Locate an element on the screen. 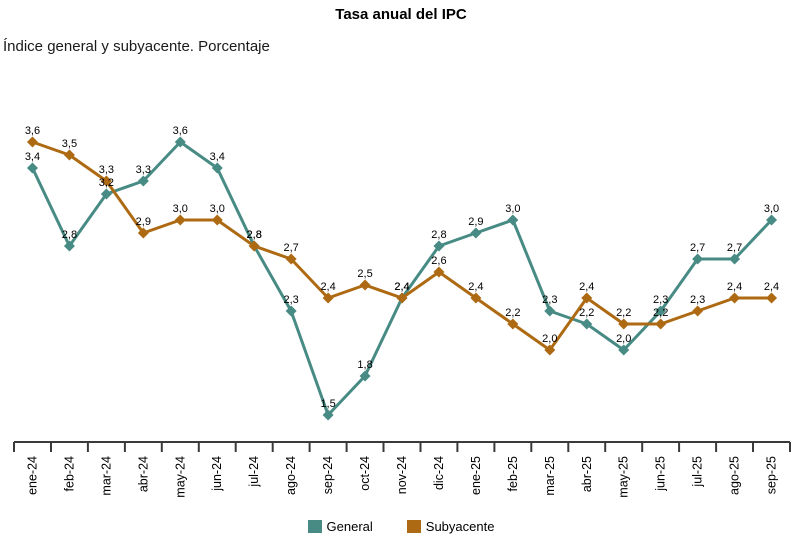 The image size is (802, 547). data-label: 1,5 is located at coordinates (327, 404).